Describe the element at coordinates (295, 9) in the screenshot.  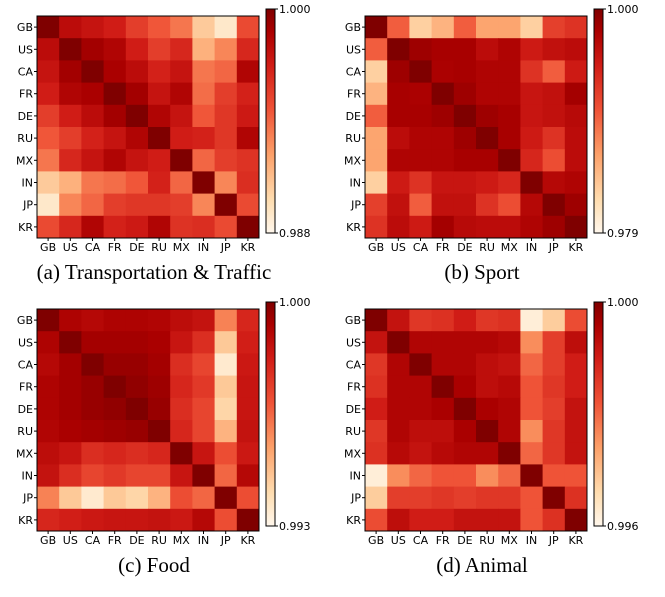
I see `colorbar-max-label: 1.000` at that location.